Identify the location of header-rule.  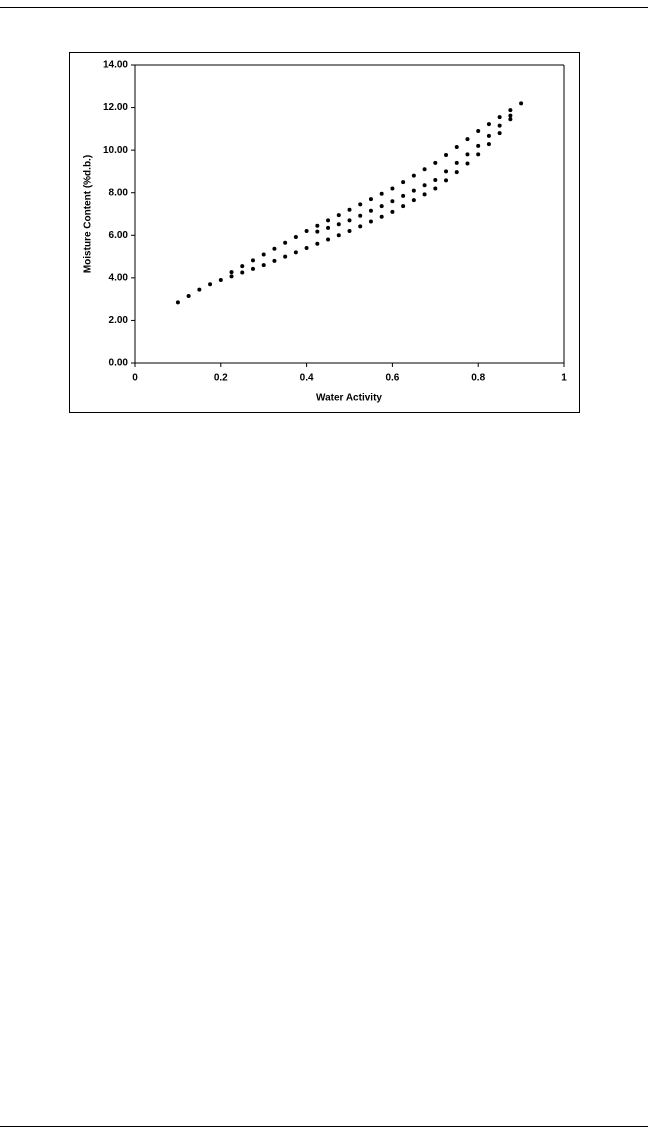
(324, 7).